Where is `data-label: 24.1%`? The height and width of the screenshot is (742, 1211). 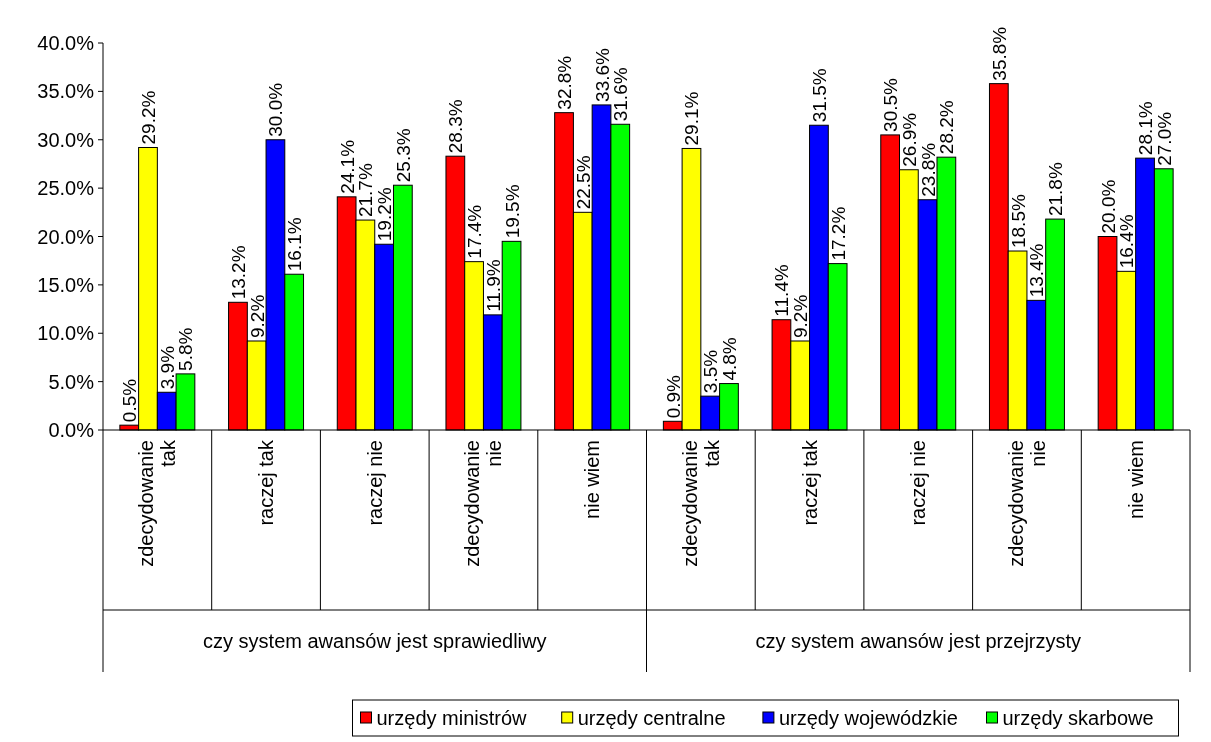 data-label: 24.1% is located at coordinates (347, 166).